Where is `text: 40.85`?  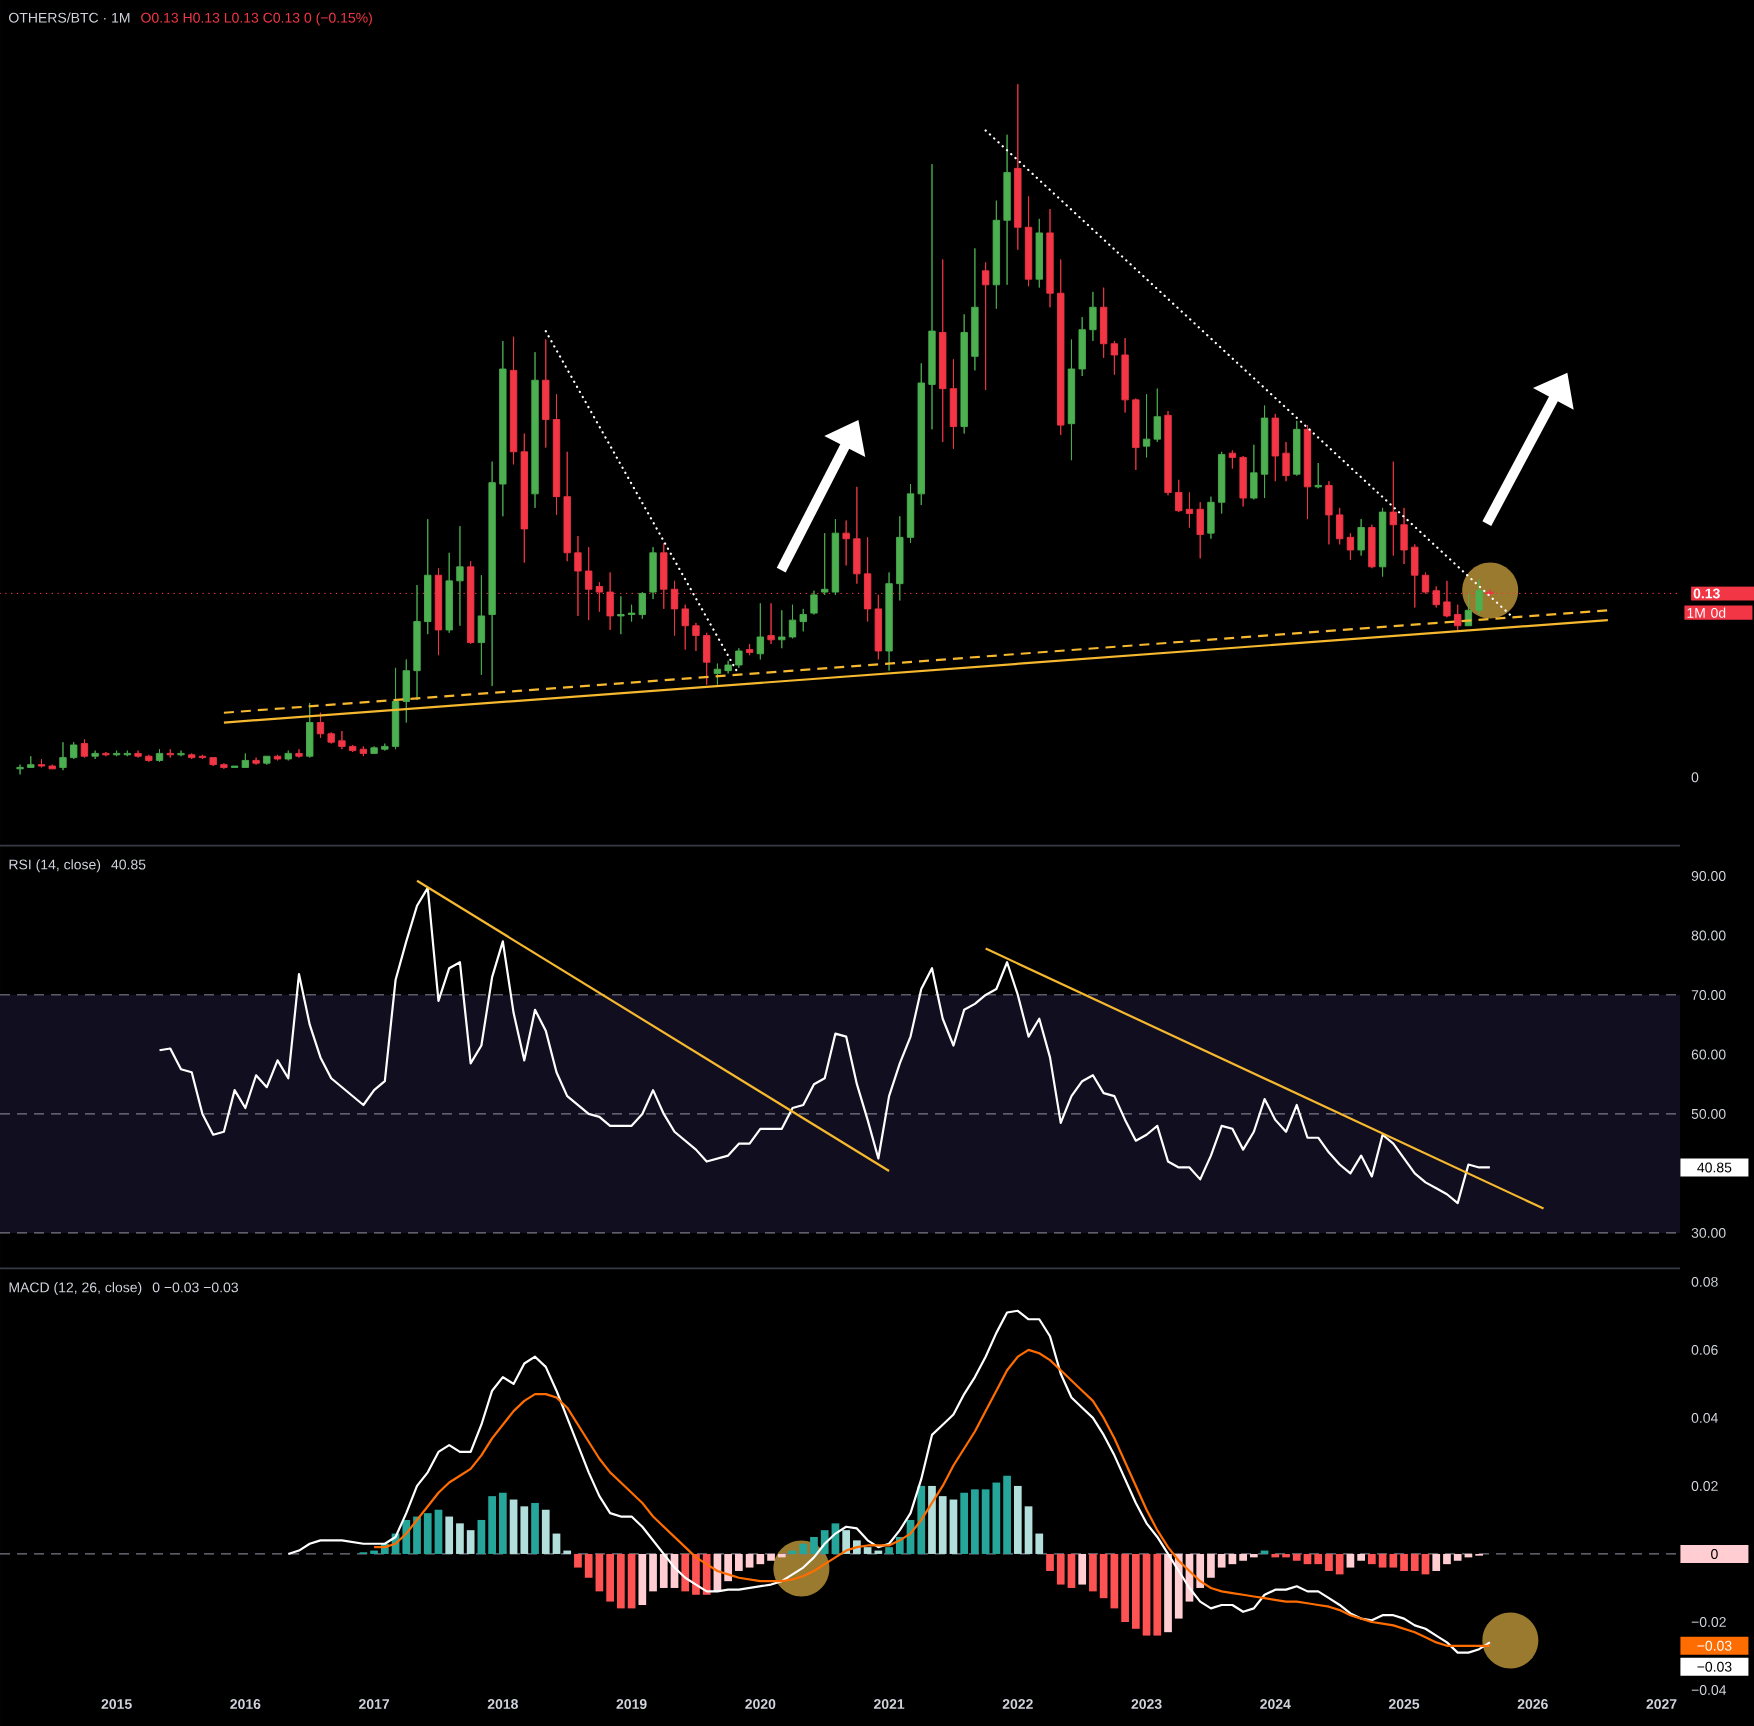 text: 40.85 is located at coordinates (128, 864).